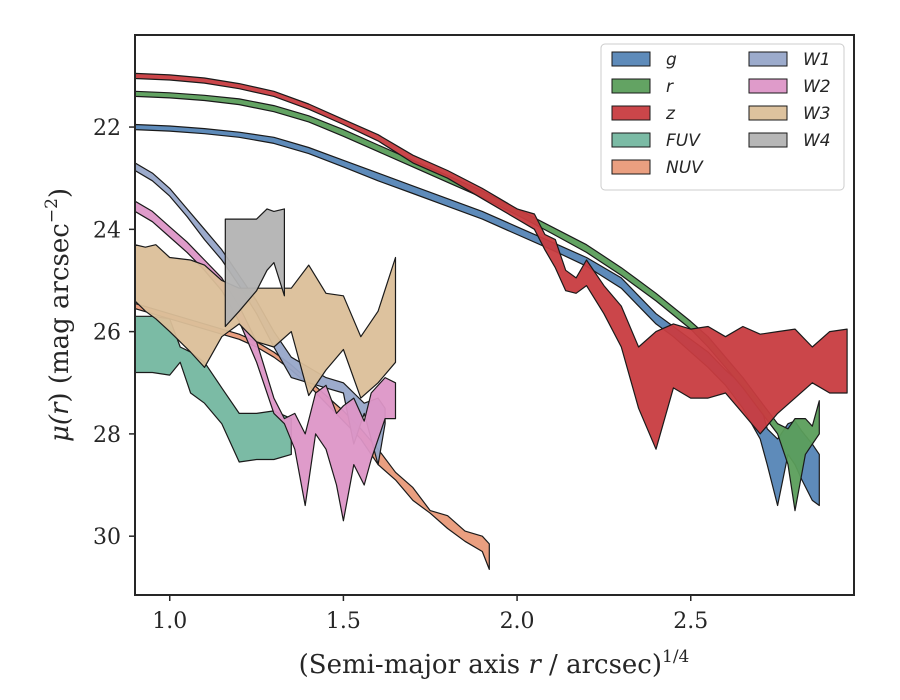 The width and height of the screenshot is (900, 700). Describe the element at coordinates (430, 614) in the screenshot. I see `x-axis: 1.0 1.5 2.0 2.5` at that location.